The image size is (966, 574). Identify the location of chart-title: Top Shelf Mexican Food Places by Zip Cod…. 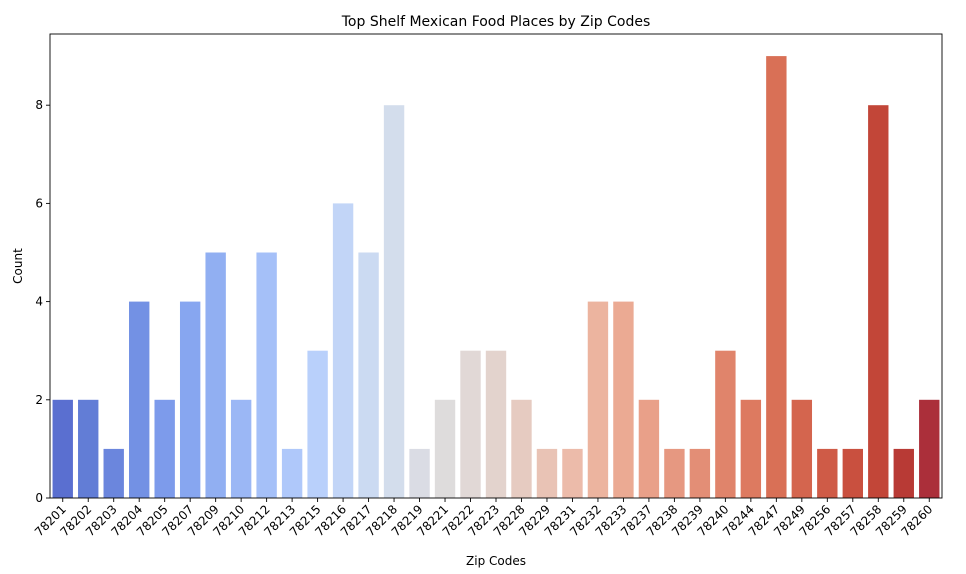
(496, 22).